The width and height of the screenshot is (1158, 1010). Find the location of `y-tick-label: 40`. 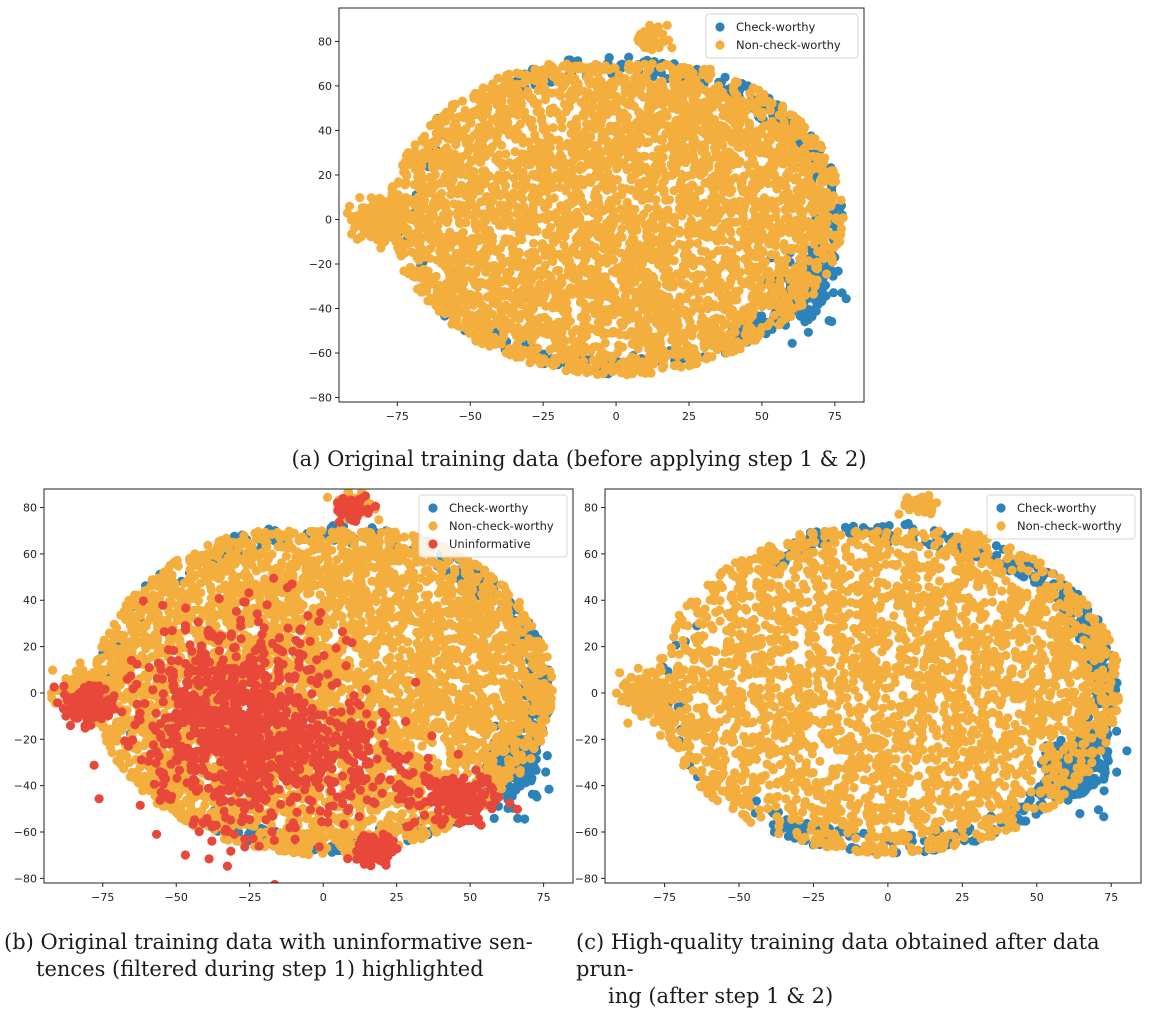

y-tick-label: 40 is located at coordinates (325, 130).